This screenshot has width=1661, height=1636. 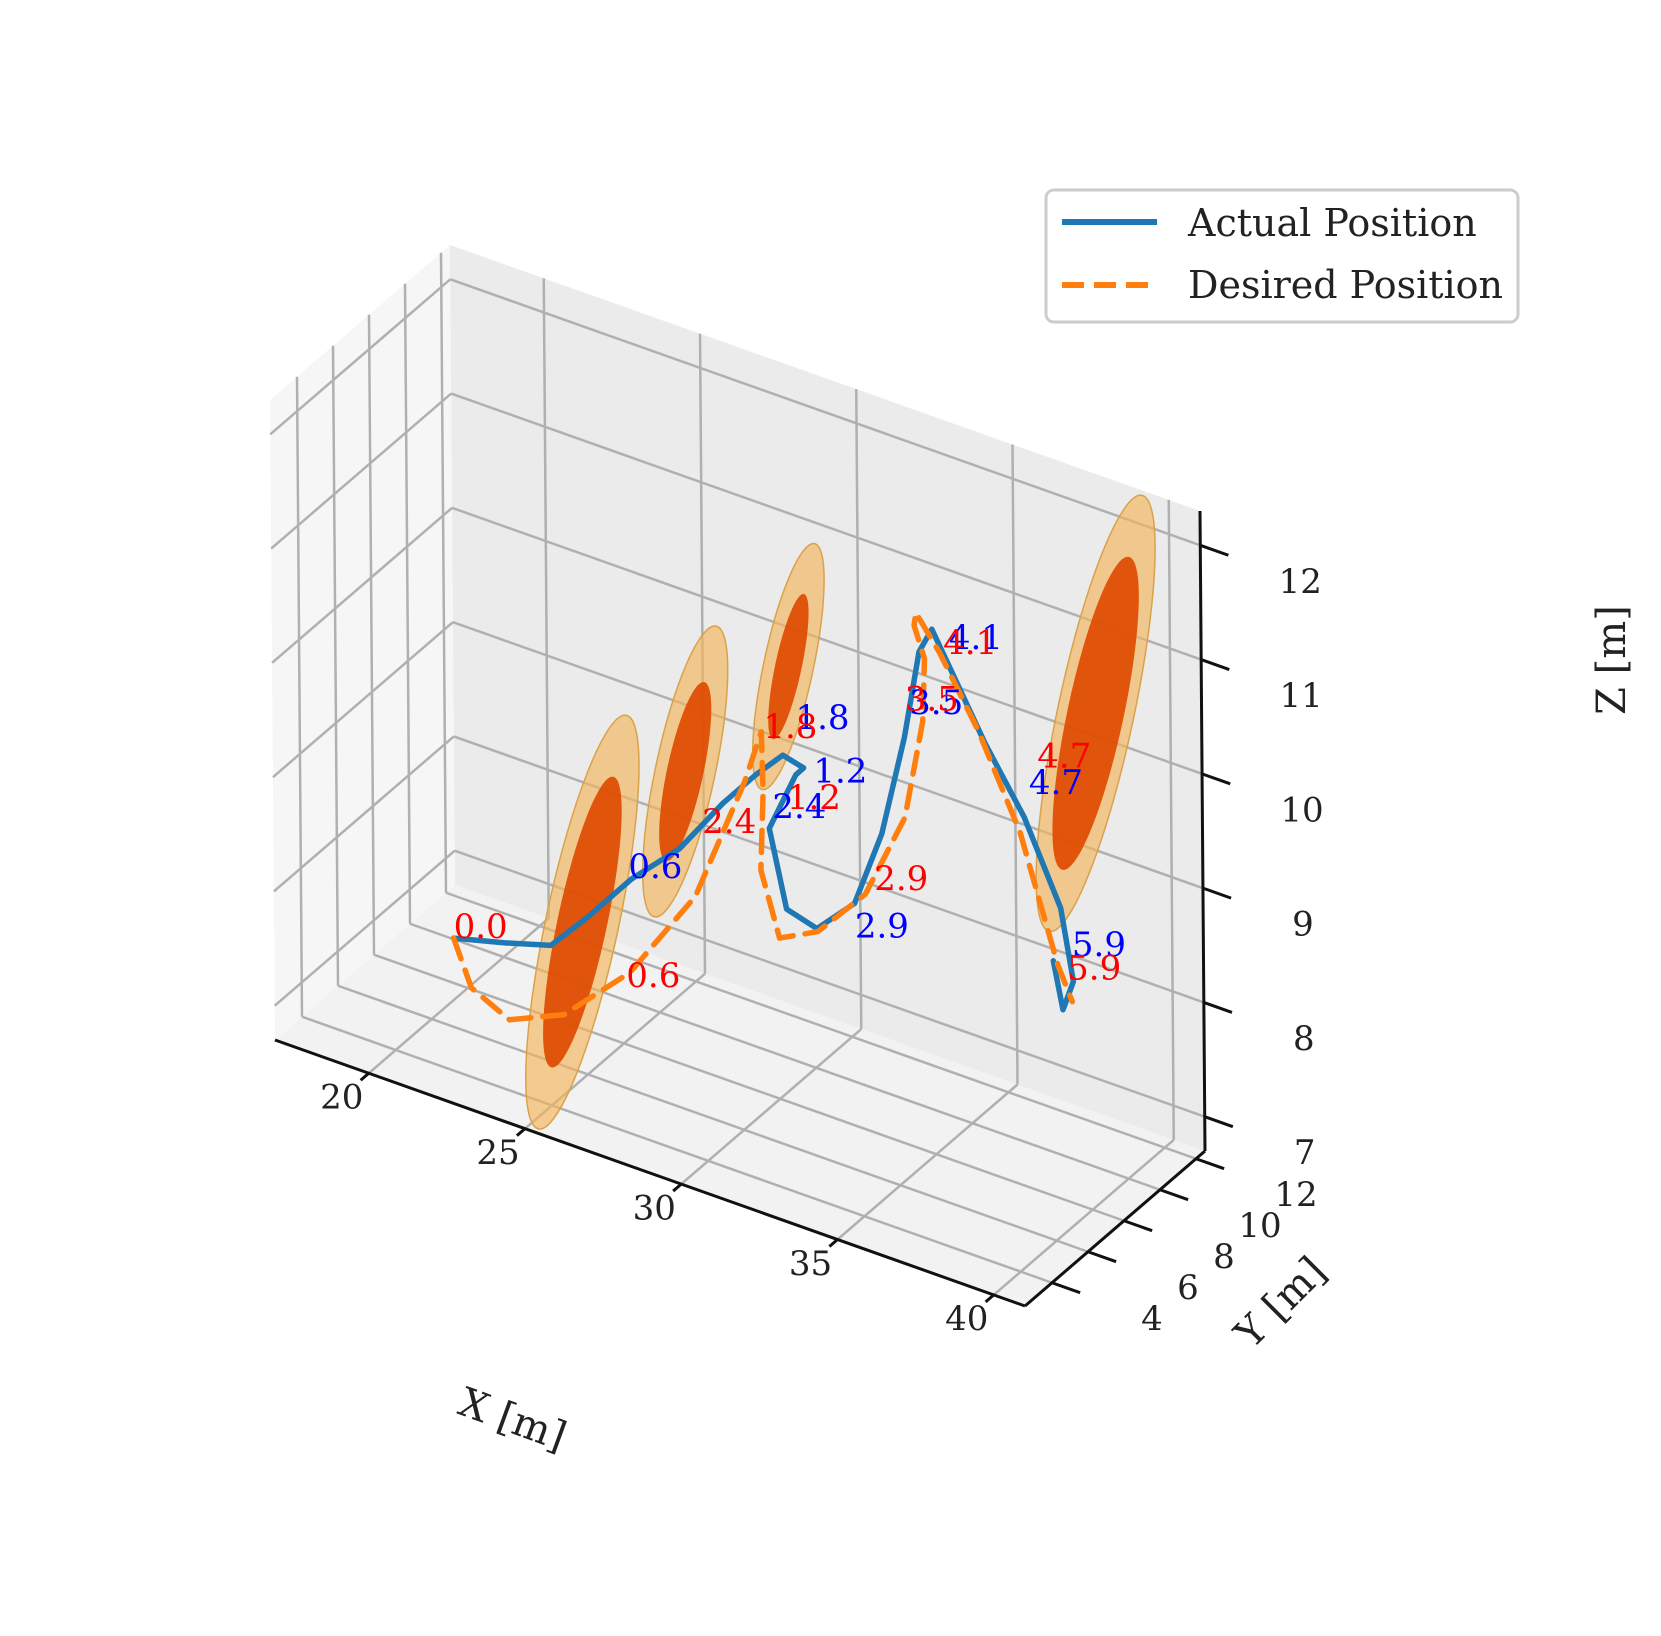 What do you see at coordinates (653, 976) in the screenshot?
I see `desired-time-label: 0.6` at bounding box center [653, 976].